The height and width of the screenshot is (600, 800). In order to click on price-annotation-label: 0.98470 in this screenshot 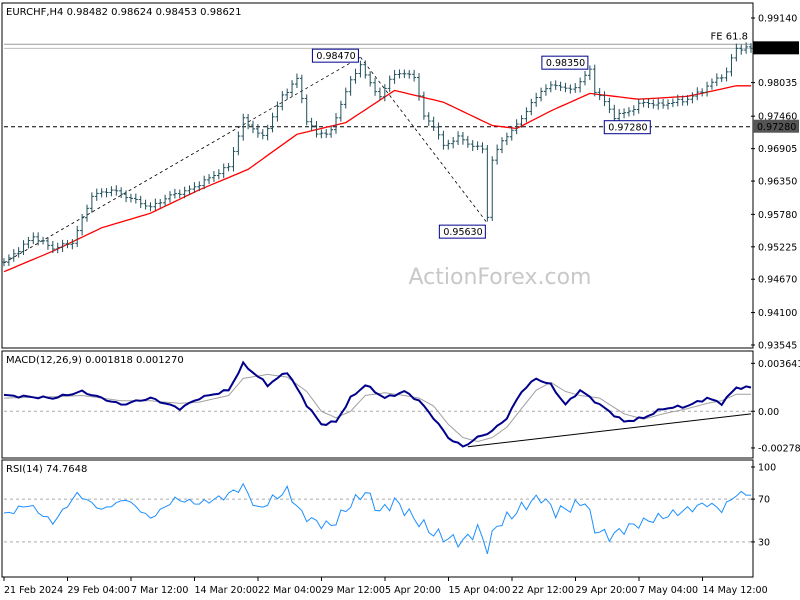, I will do `click(335, 56)`.